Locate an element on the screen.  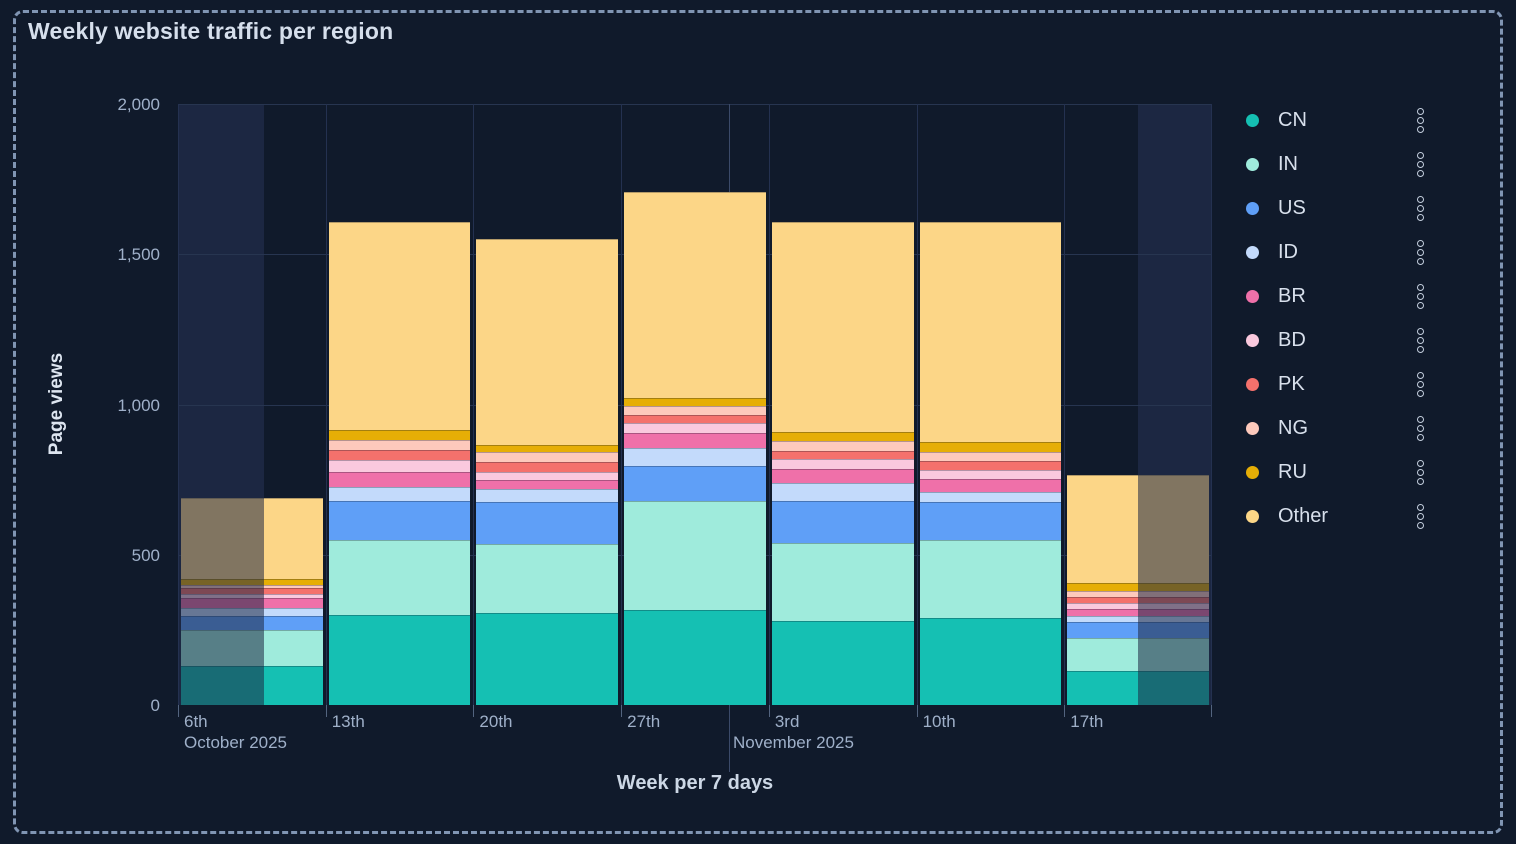
legend-item-label: CN is located at coordinates (1292, 119).